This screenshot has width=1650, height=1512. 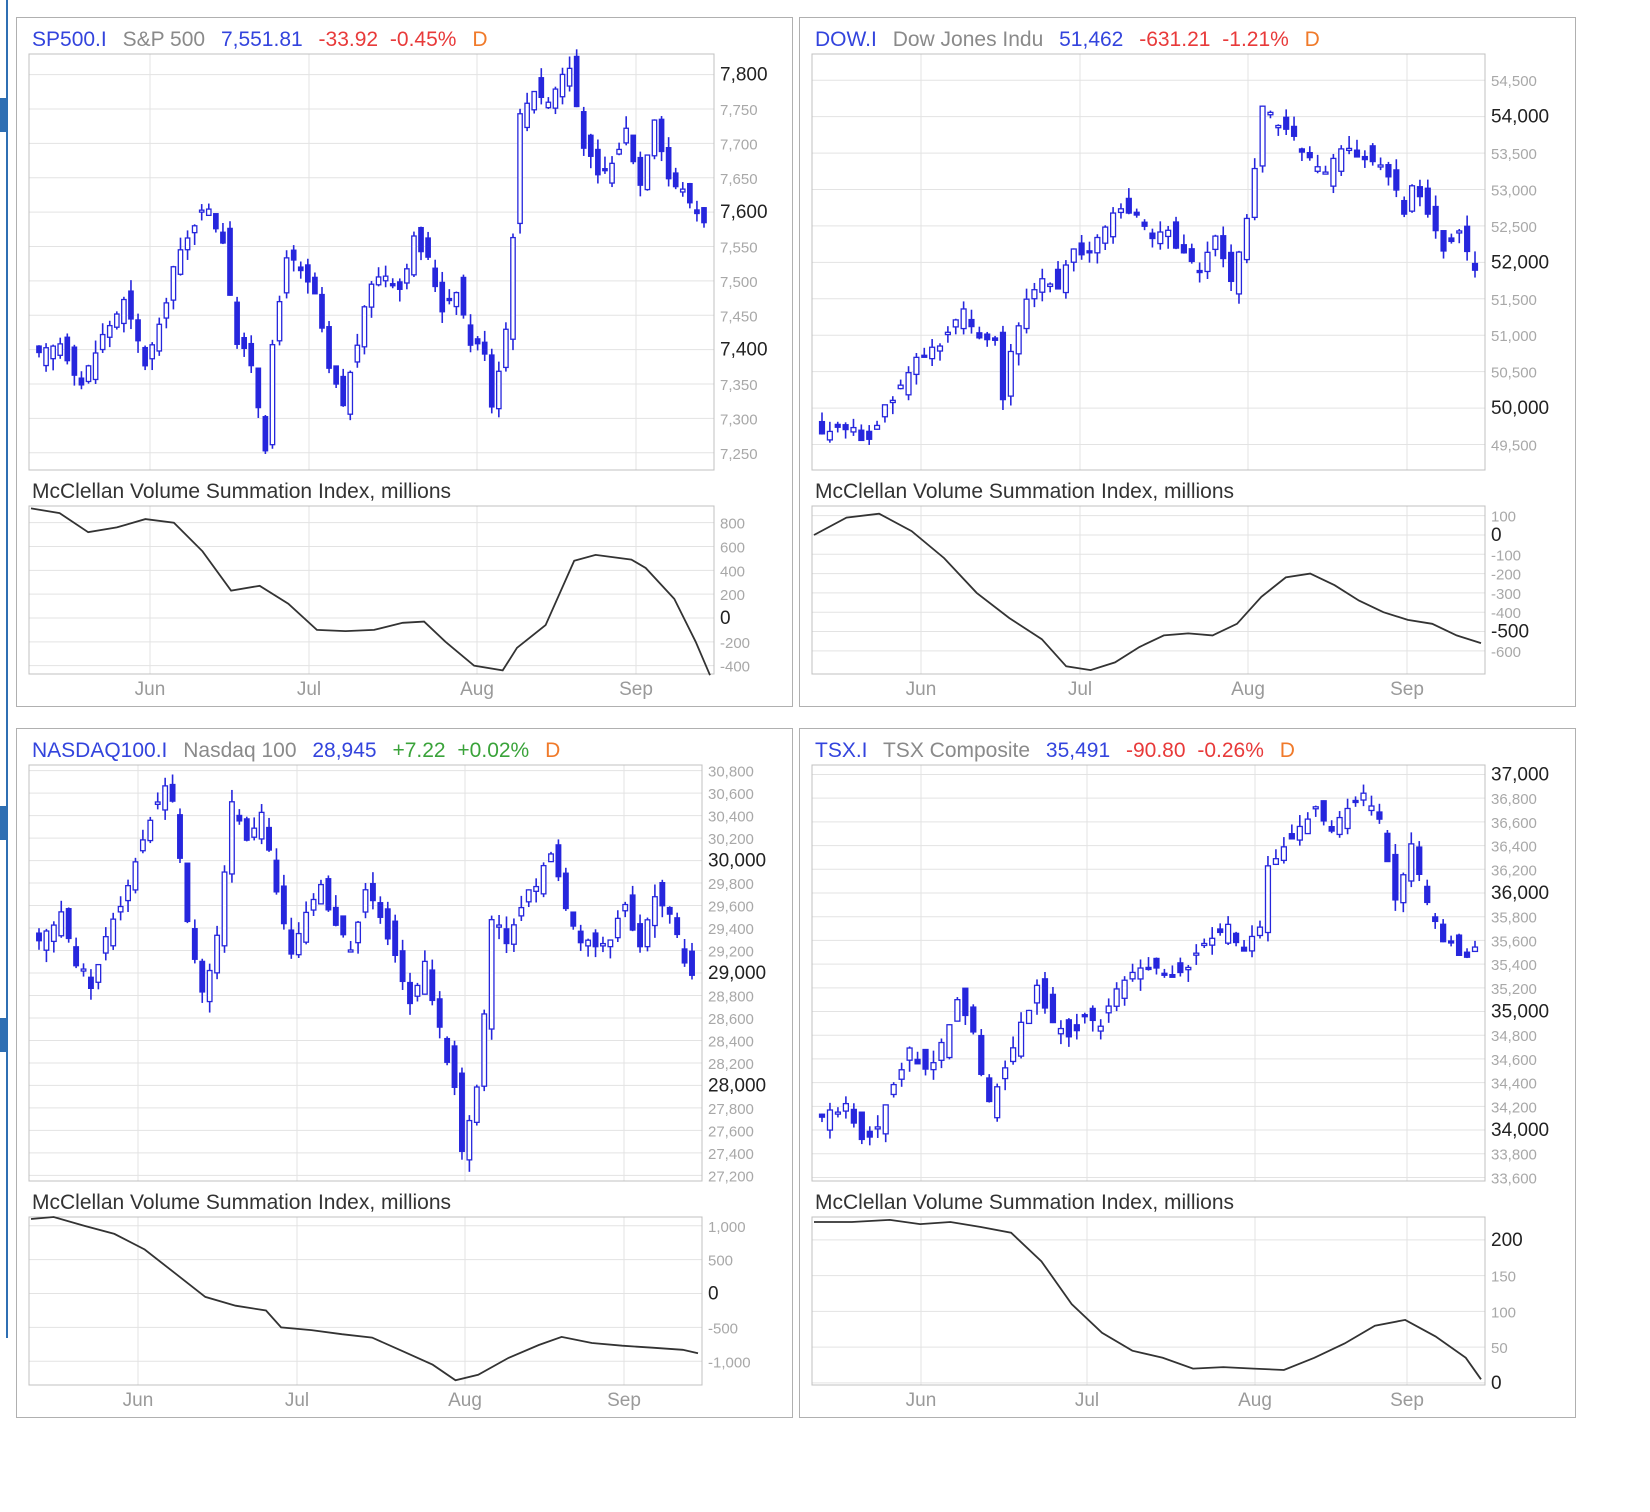 I want to click on y-tick-label: 7,800, so click(x=744, y=75).